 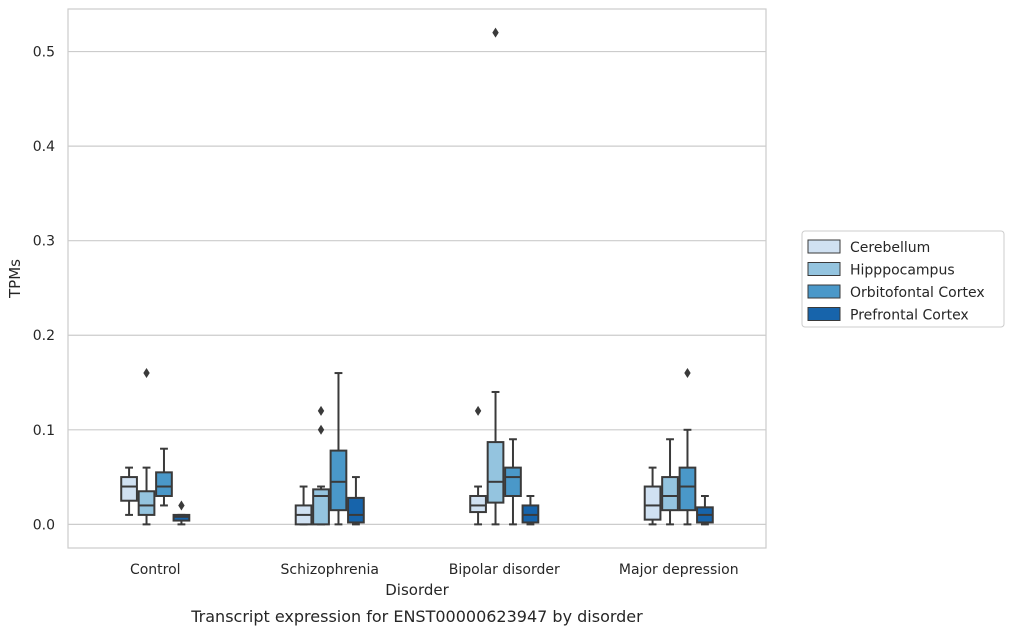 What do you see at coordinates (44, 289) in the screenshot?
I see `y-tick-labels: 0.0 0.1 0.2 0.3 0.4 0.5` at bounding box center [44, 289].